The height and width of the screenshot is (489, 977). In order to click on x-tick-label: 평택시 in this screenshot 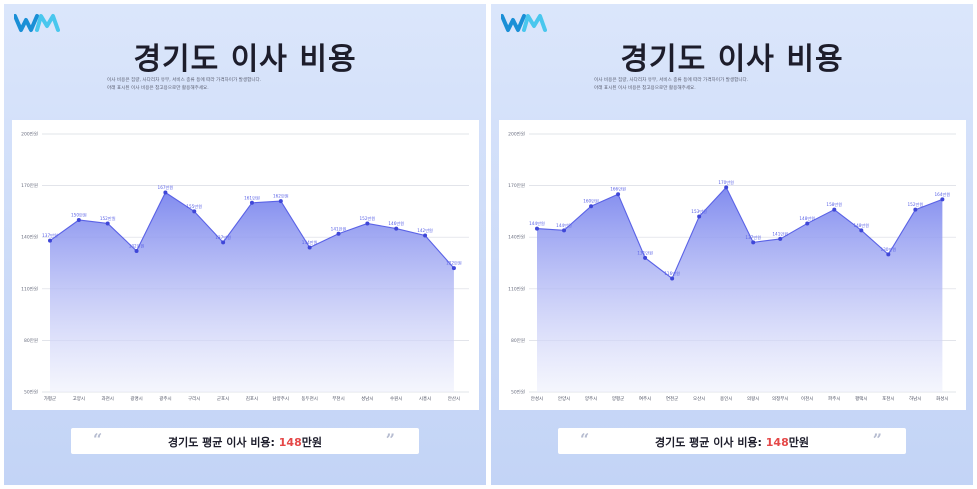, I will do `click(861, 398)`.